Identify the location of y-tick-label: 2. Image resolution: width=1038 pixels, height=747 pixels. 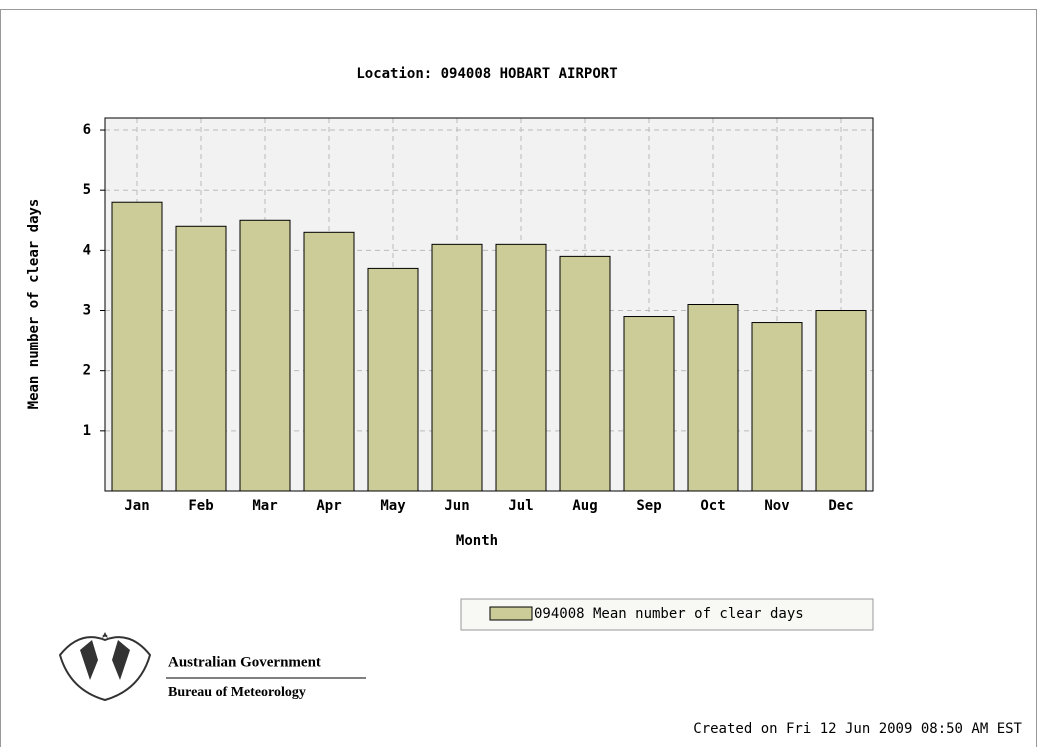
(87, 371).